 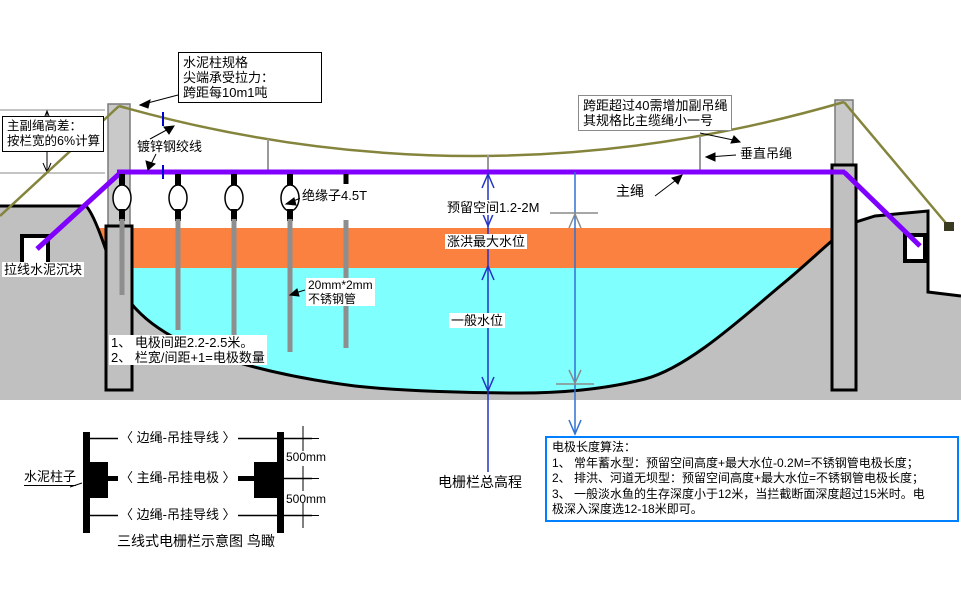 I want to click on anchor-block-right, so click(x=915, y=248).